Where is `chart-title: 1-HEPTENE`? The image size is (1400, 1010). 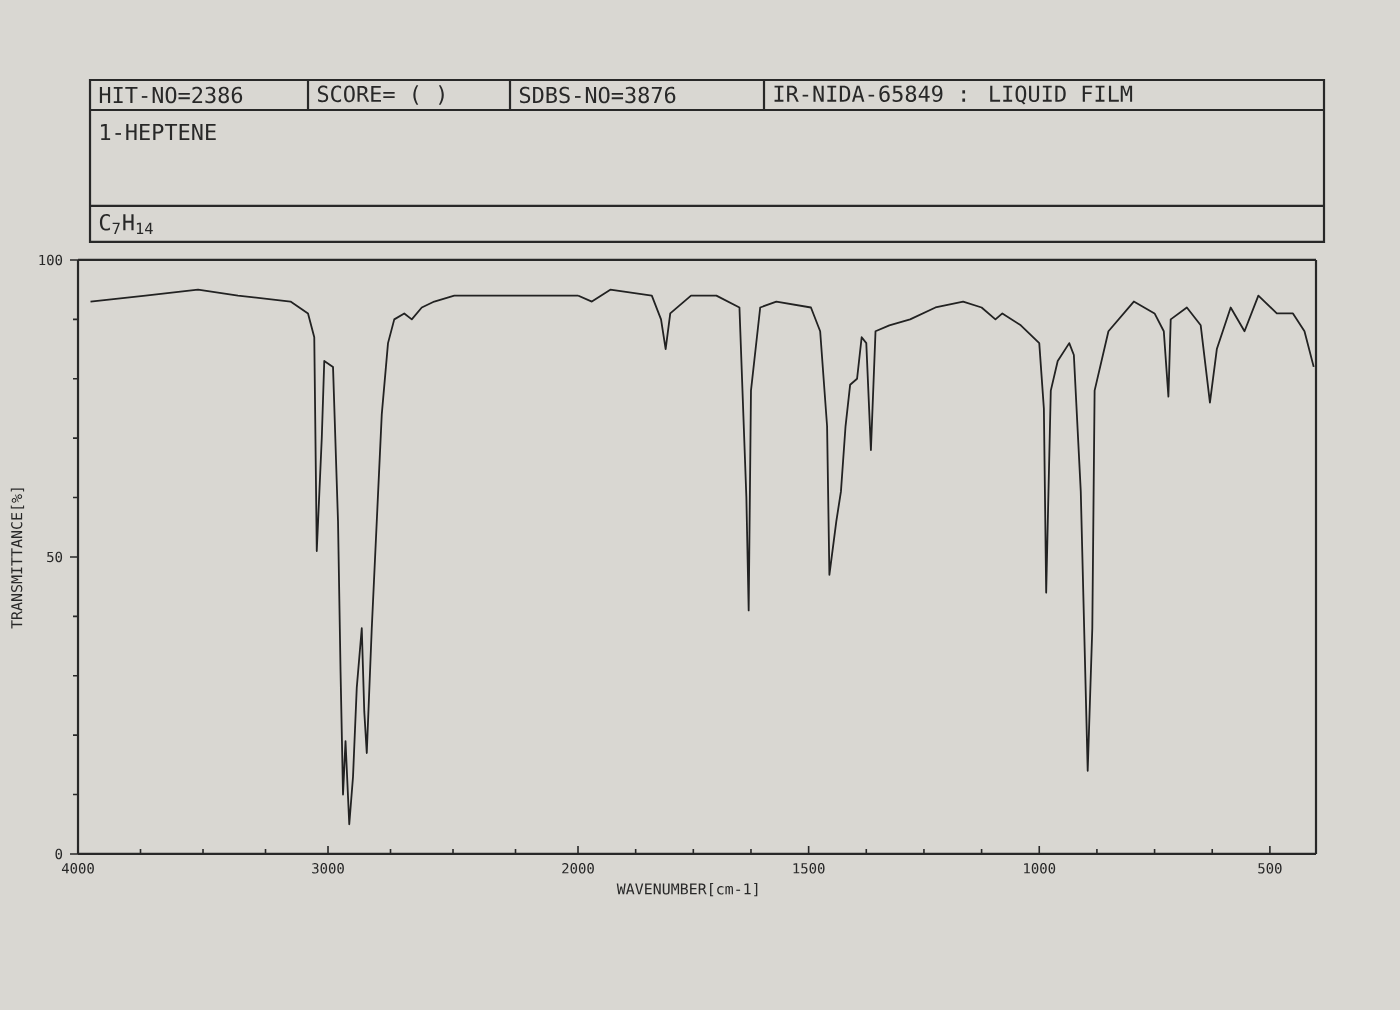 chart-title: 1-HEPTENE is located at coordinates (158, 132).